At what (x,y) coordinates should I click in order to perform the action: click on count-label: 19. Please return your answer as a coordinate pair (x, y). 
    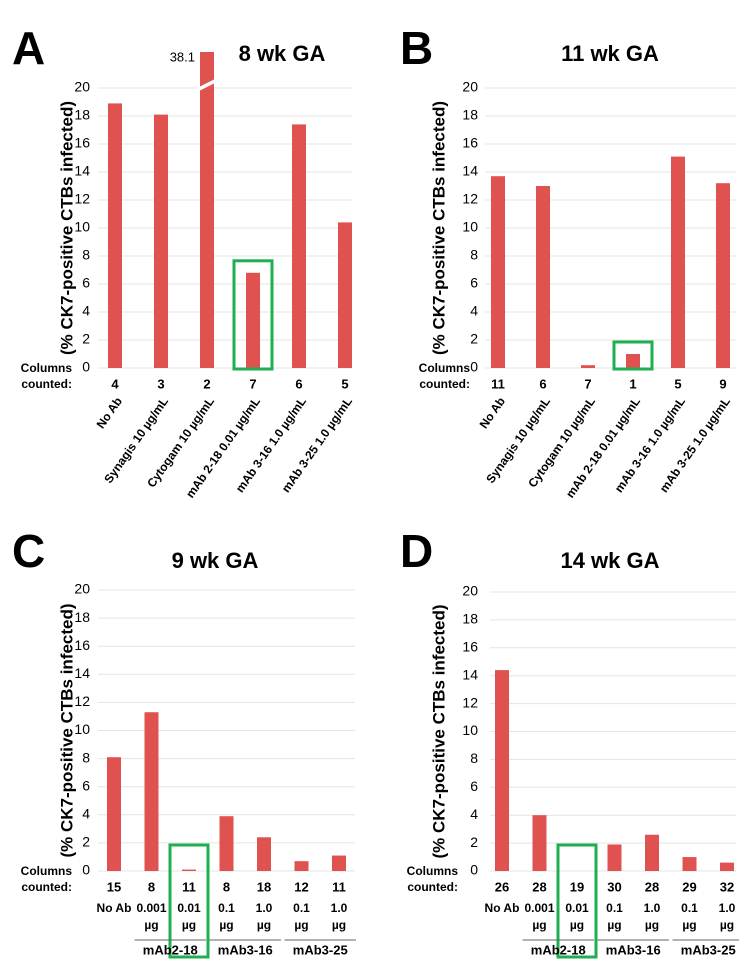
    Looking at the image, I should click on (577, 886).